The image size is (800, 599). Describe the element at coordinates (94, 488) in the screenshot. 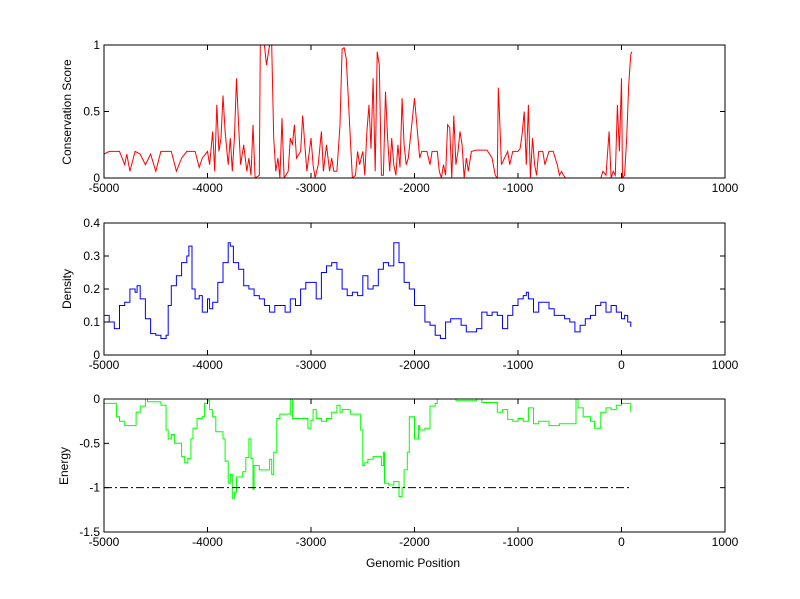

I see `y-tick-label: -1` at that location.